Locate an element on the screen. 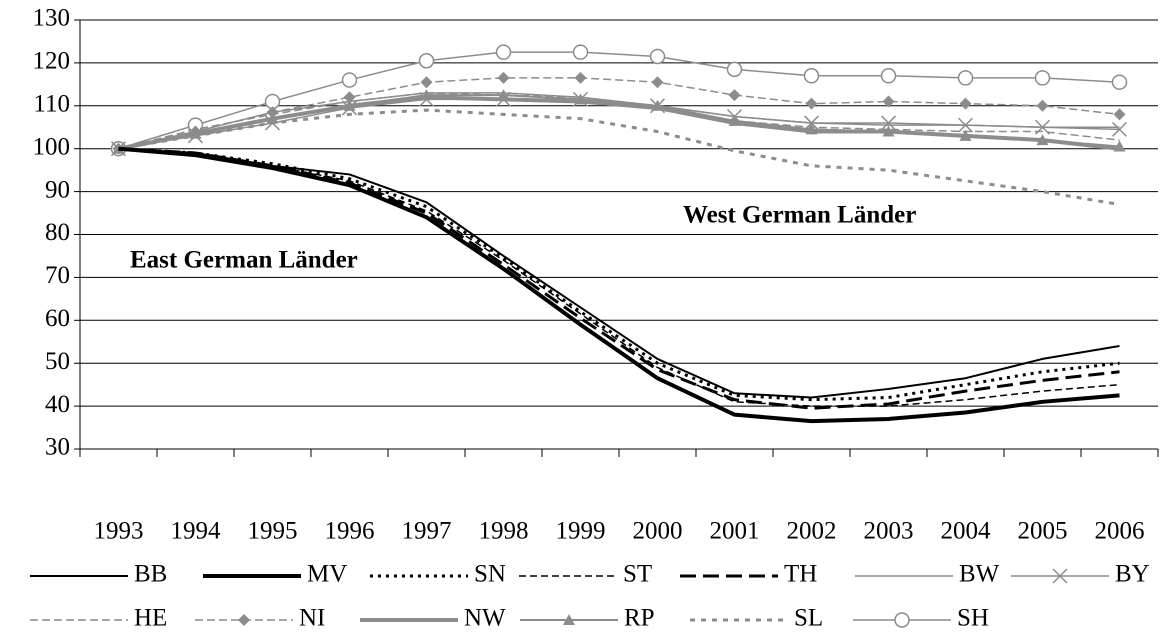 This screenshot has width=1161, height=639. y-tick-label: 30 is located at coordinates (57, 447).